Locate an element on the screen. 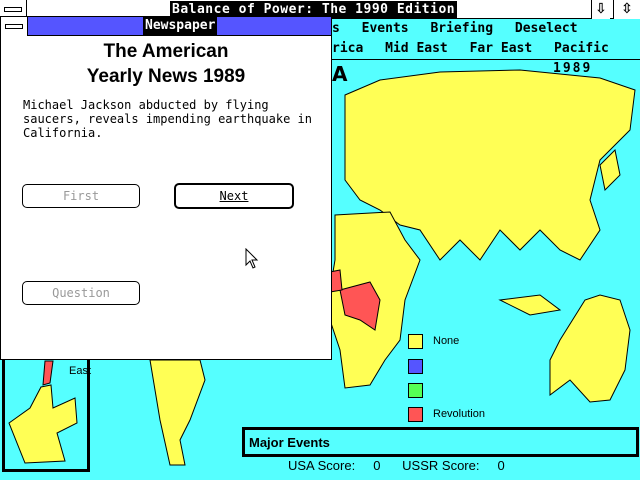 The width and height of the screenshot is (640, 480). newspaper-title: Newspaper is located at coordinates (180, 26).